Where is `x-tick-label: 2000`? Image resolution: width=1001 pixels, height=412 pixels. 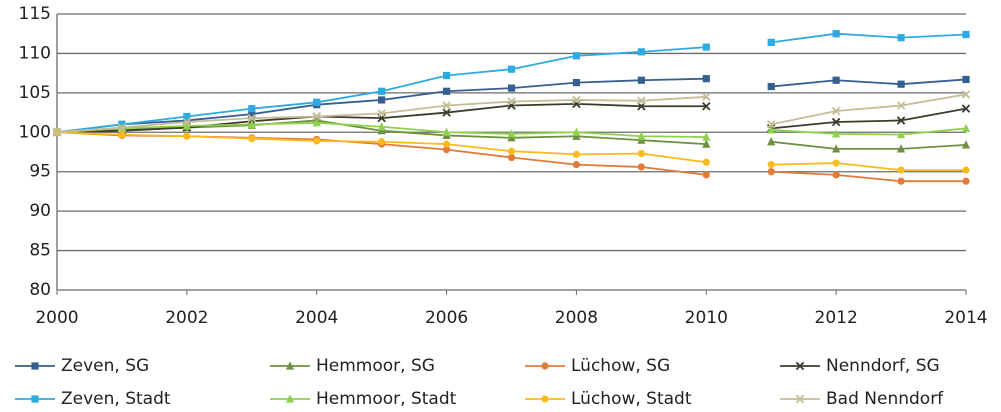 x-tick-label: 2000 is located at coordinates (56, 318).